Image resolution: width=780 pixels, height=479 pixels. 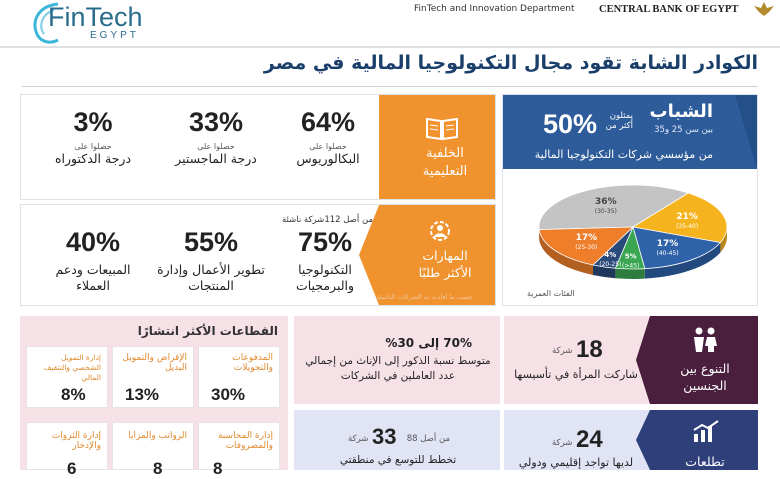 I want to click on education-label: الخلفية التعليمية, so click(x=445, y=163).